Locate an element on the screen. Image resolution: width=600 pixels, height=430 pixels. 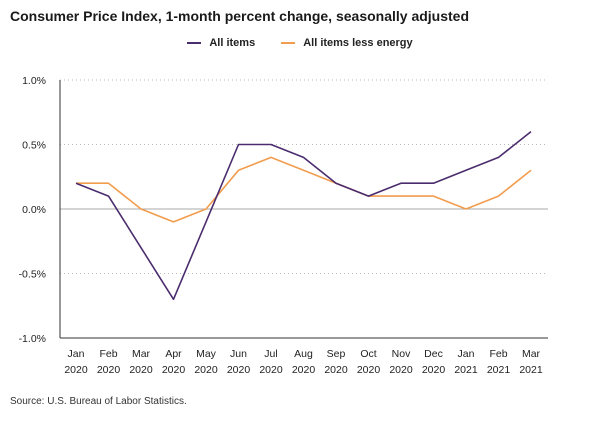
x-tick-month: Jul is located at coordinates (270, 354).